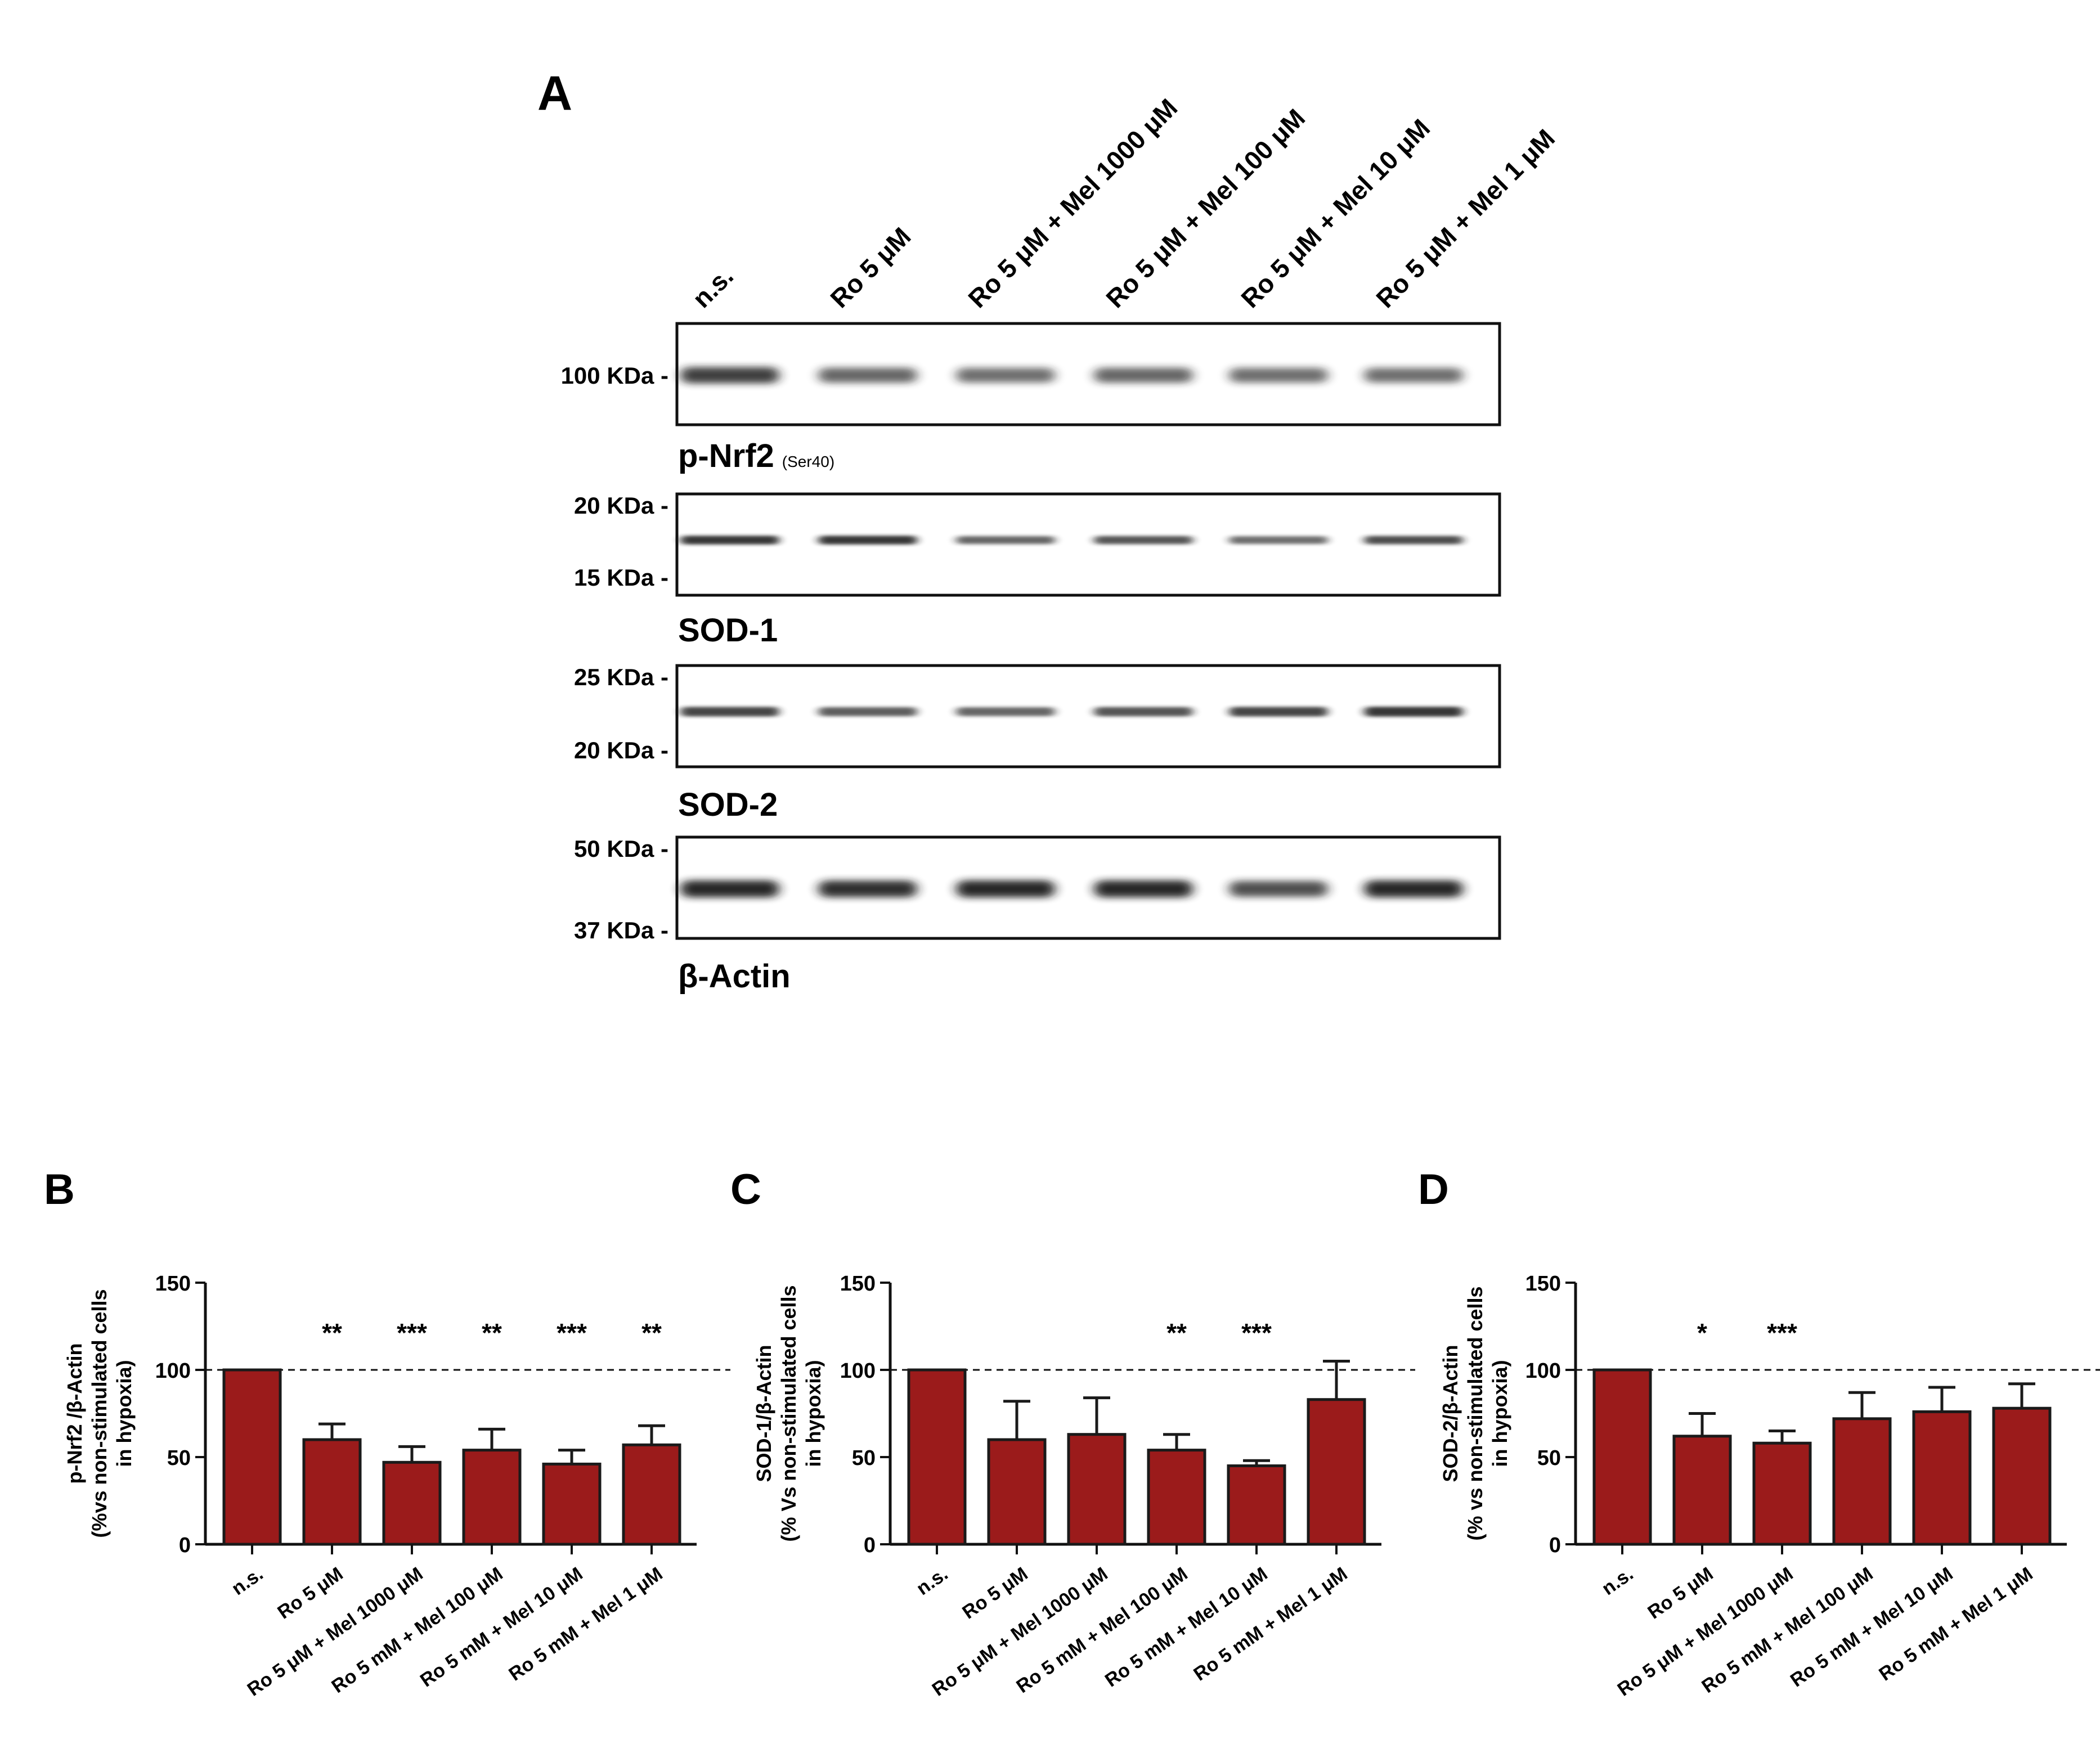  What do you see at coordinates (555, 93) in the screenshot?
I see `panel-label-a: A` at bounding box center [555, 93].